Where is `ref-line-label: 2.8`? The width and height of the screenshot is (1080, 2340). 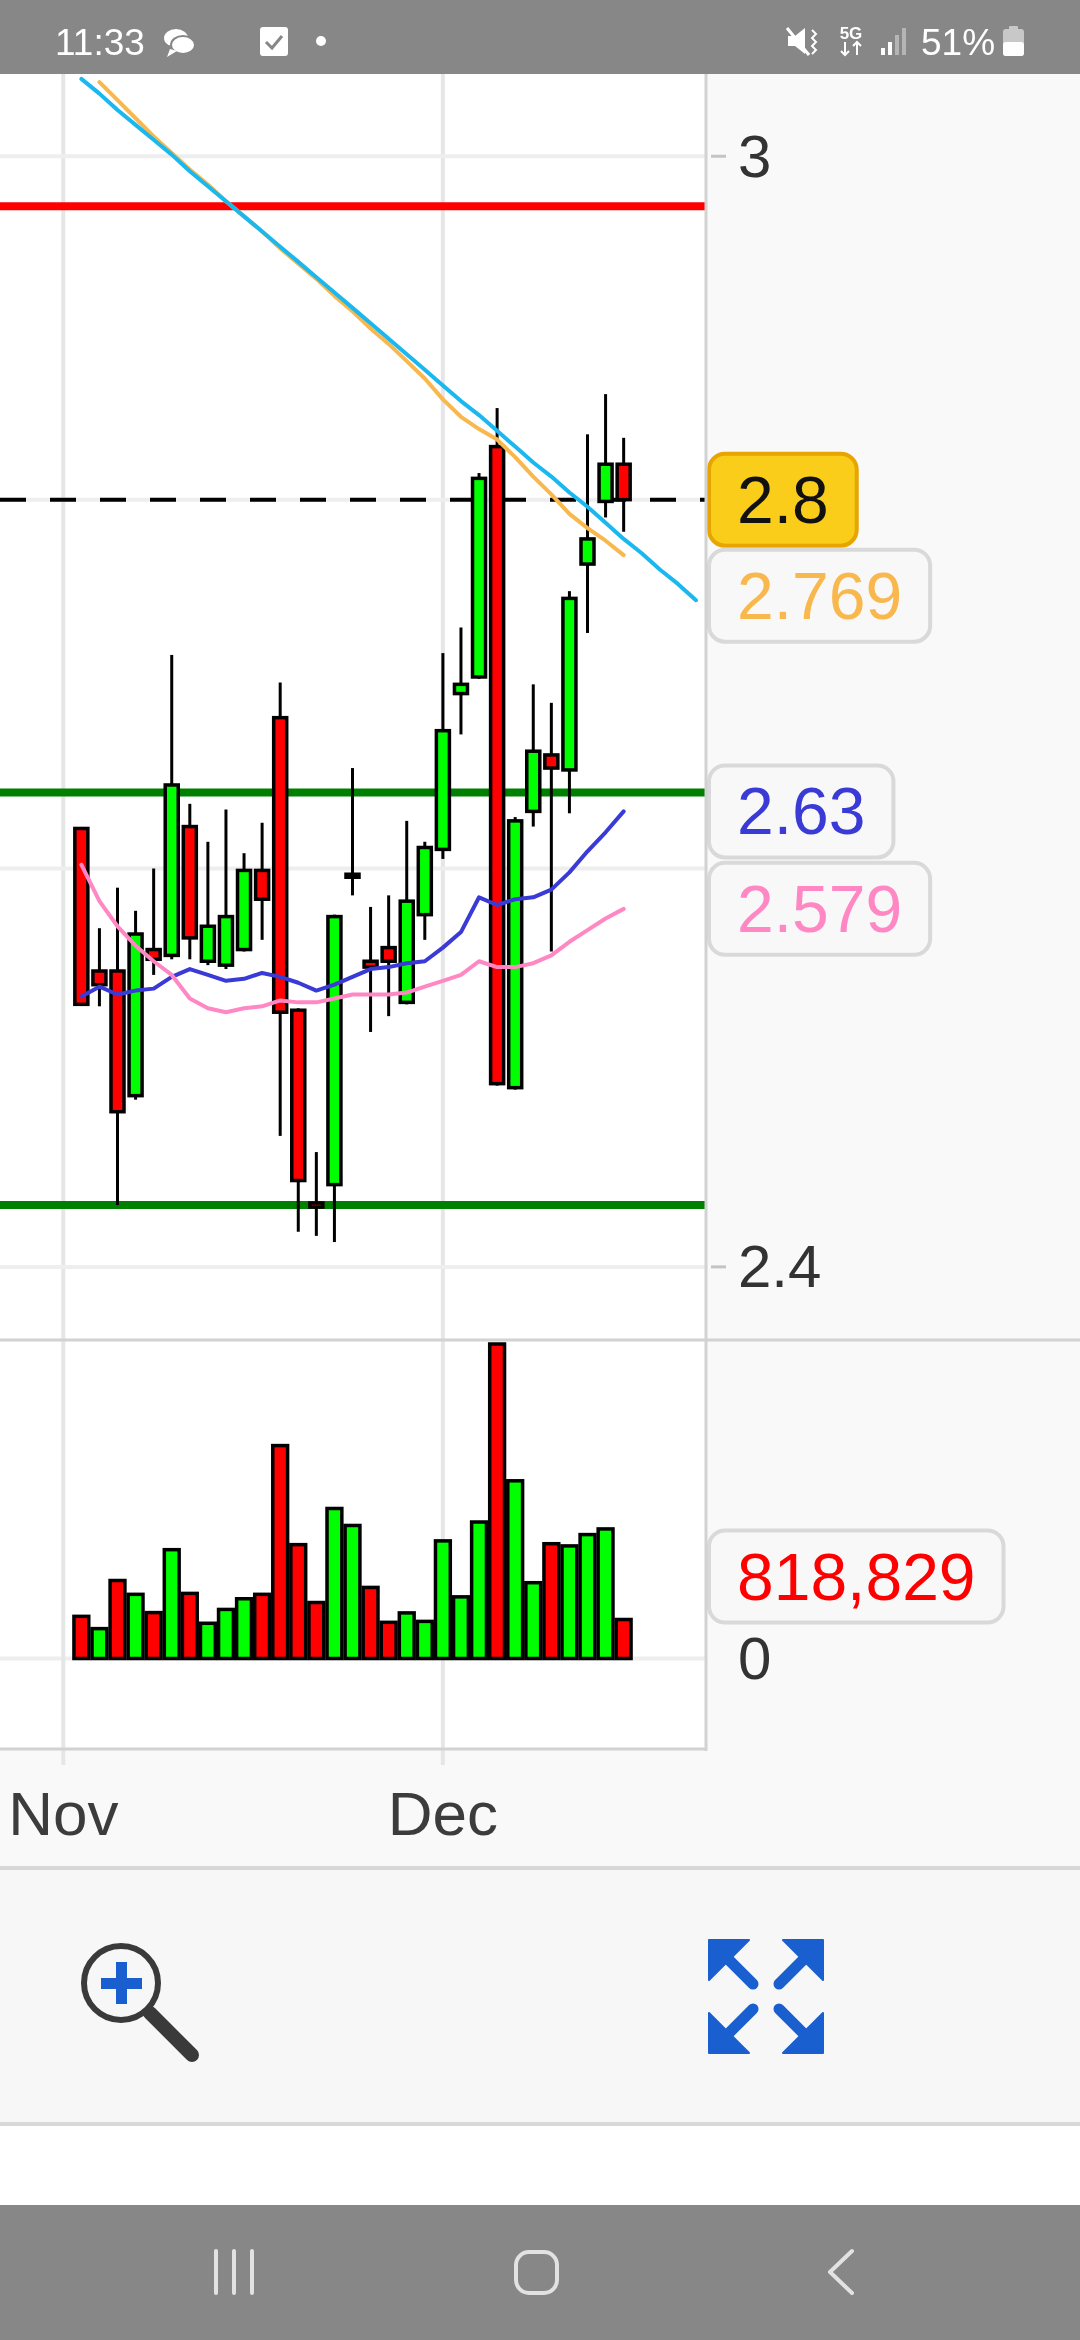
ref-line-label: 2.8 is located at coordinates (783, 499).